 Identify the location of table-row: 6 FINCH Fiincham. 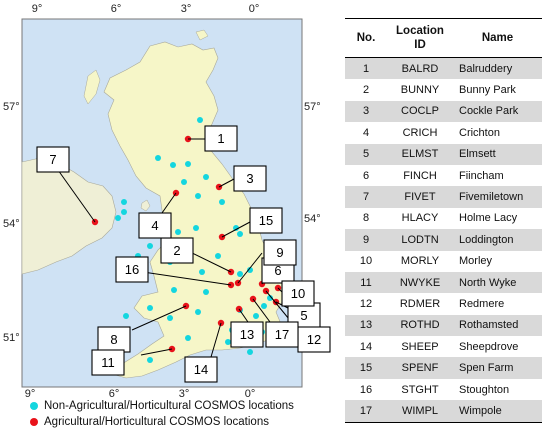
(443, 175).